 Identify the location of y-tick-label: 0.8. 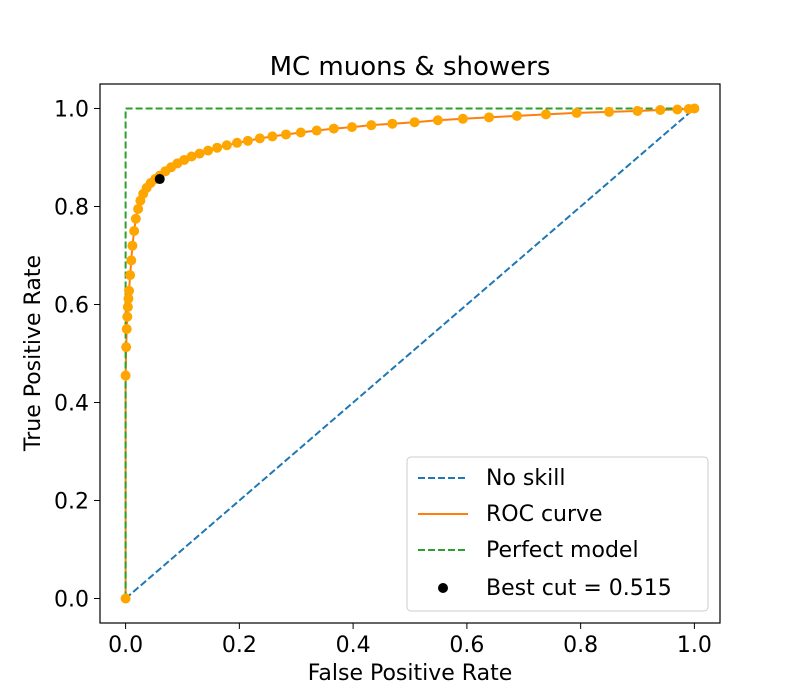
(71, 208).